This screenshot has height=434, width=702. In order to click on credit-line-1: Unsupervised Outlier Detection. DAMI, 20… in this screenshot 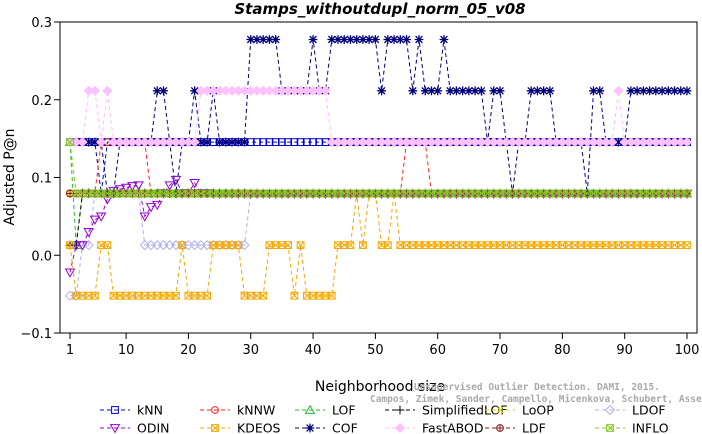, I will do `click(537, 387)`.